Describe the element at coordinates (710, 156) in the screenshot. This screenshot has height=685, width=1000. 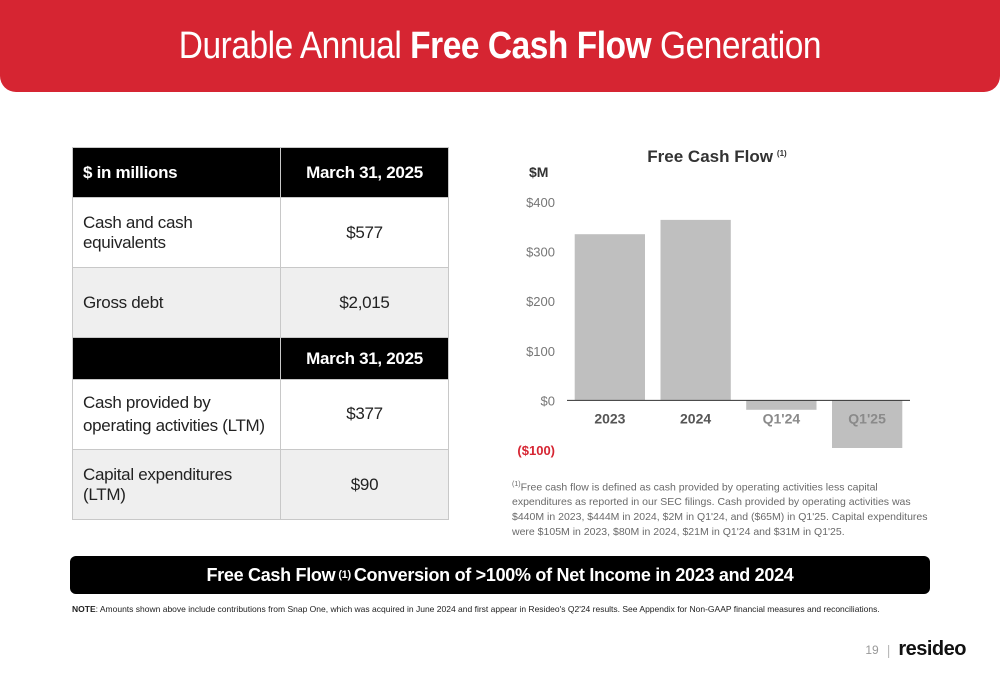
I see `chart-title-text: Free Cash Flow` at that location.